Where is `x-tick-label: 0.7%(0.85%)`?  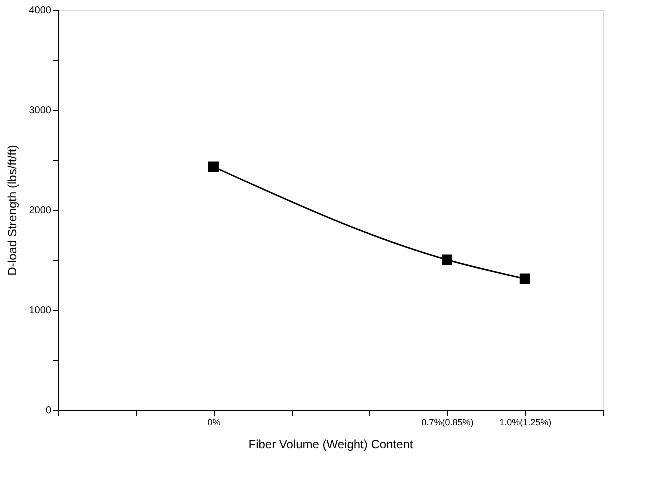 x-tick-label: 0.7%(0.85%) is located at coordinates (448, 423).